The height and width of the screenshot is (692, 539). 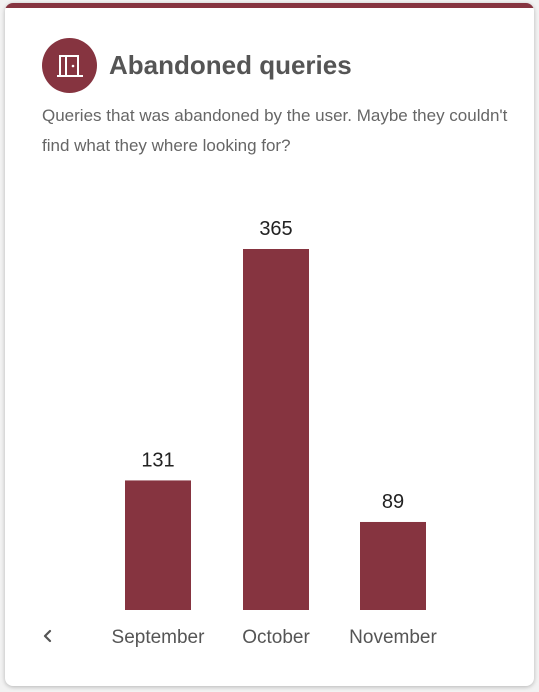 I want to click on category-label: October, so click(x=276, y=637).